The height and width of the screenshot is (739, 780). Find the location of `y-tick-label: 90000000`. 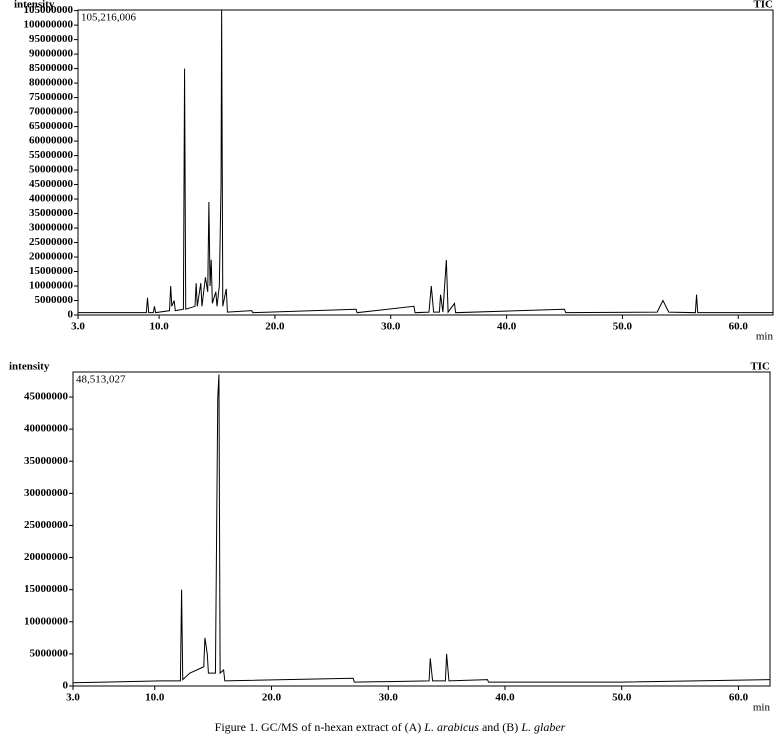

y-tick-label: 90000000 is located at coordinates (51, 54).